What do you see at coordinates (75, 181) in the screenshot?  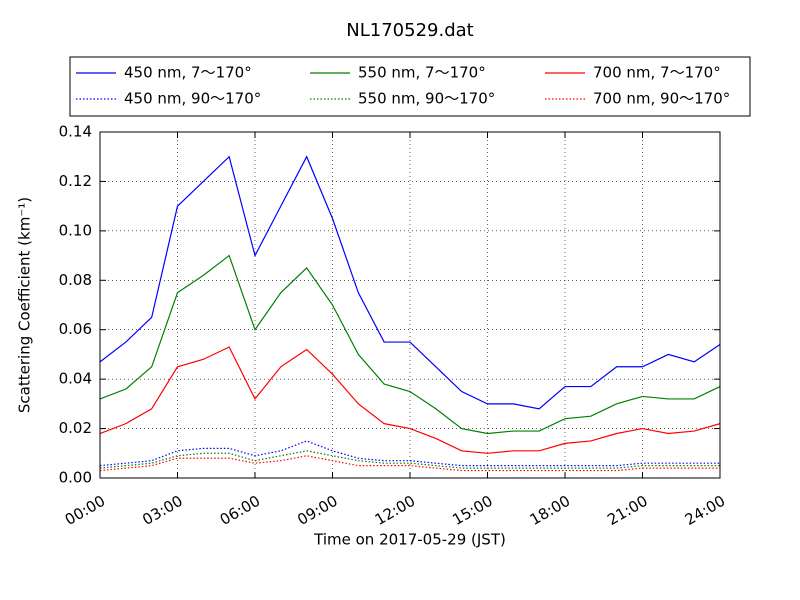 I see `y-tick-label: 0.12` at bounding box center [75, 181].